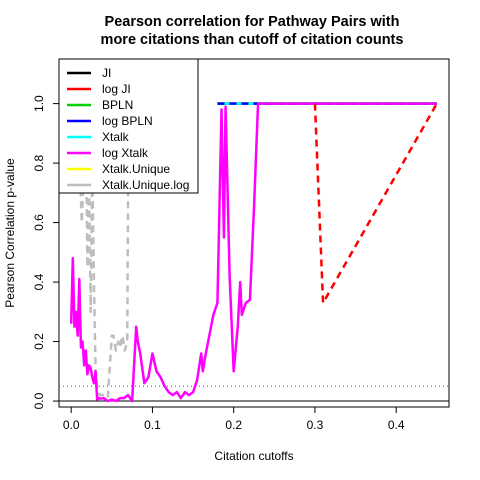 Image resolution: width=480 pixels, height=480 pixels. What do you see at coordinates (136, 169) in the screenshot?
I see `legend-label: Xtalk.Unique` at bounding box center [136, 169].